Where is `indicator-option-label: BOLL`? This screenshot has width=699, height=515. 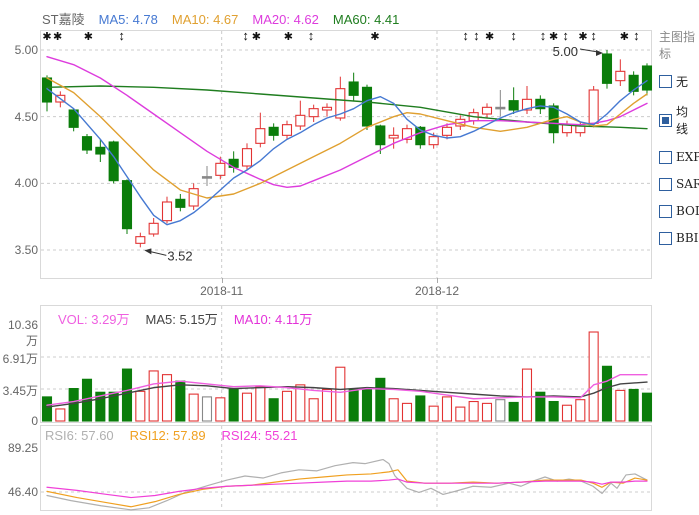
indicator-option-label: BOLL is located at coordinates (687, 211).